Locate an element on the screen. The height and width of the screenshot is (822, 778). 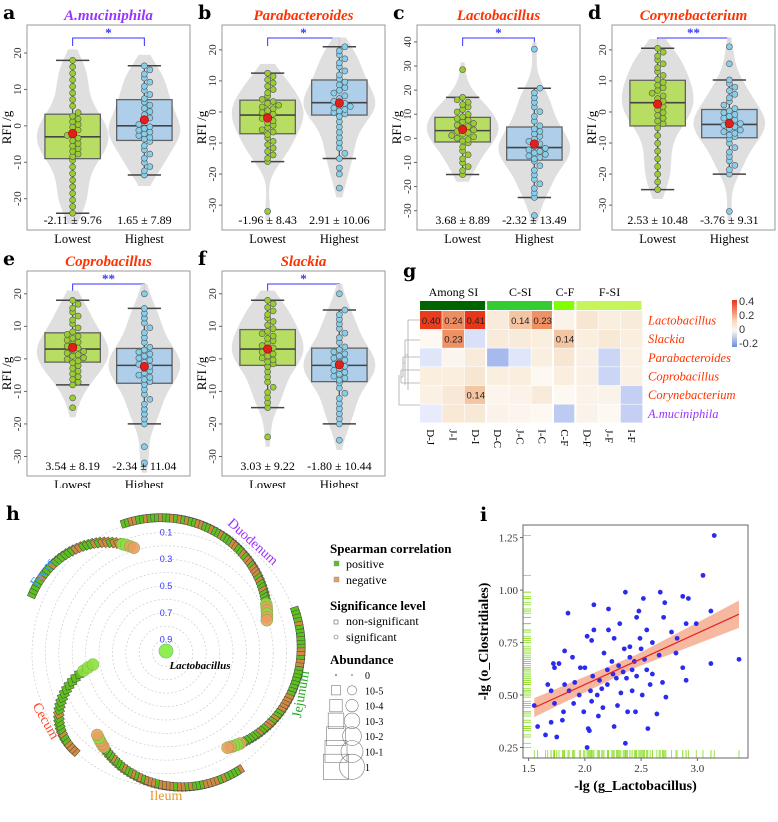
y-tick-label: 10 is located at coordinates (408, 114).